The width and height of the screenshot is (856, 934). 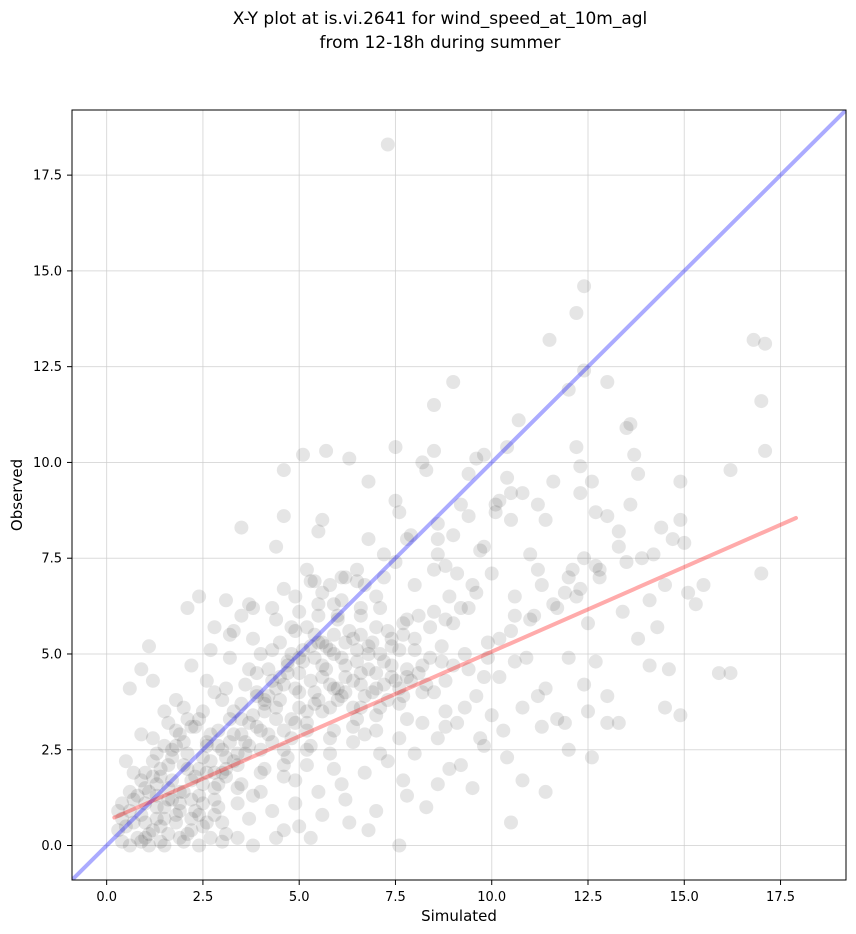 What do you see at coordinates (47, 463) in the screenshot?
I see `y-tick-label: 10.0` at bounding box center [47, 463].